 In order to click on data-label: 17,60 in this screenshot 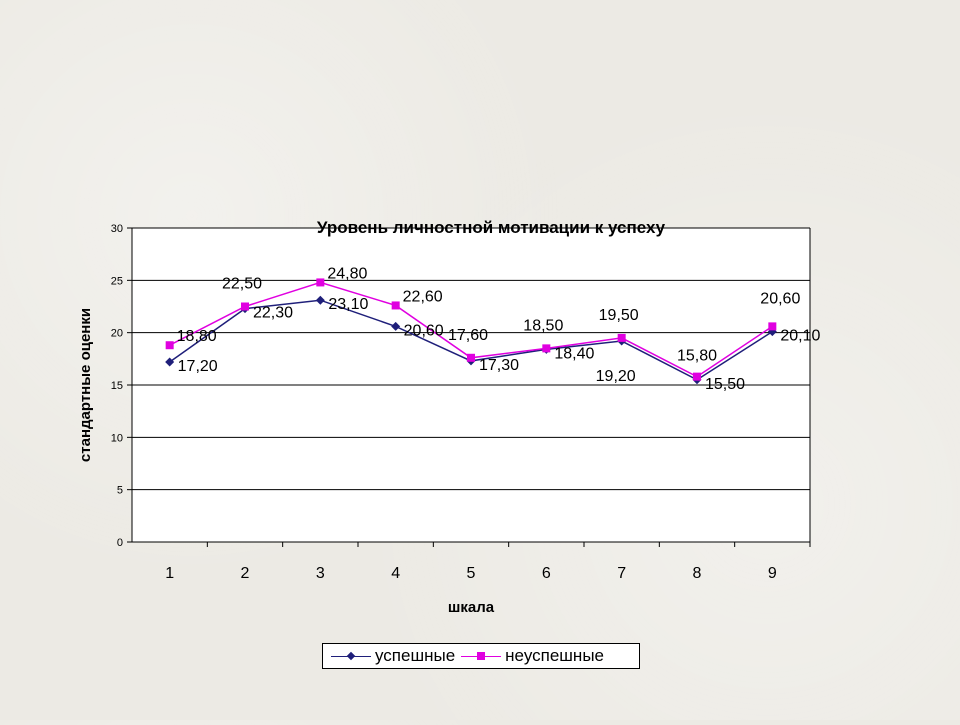, I will do `click(468, 335)`.